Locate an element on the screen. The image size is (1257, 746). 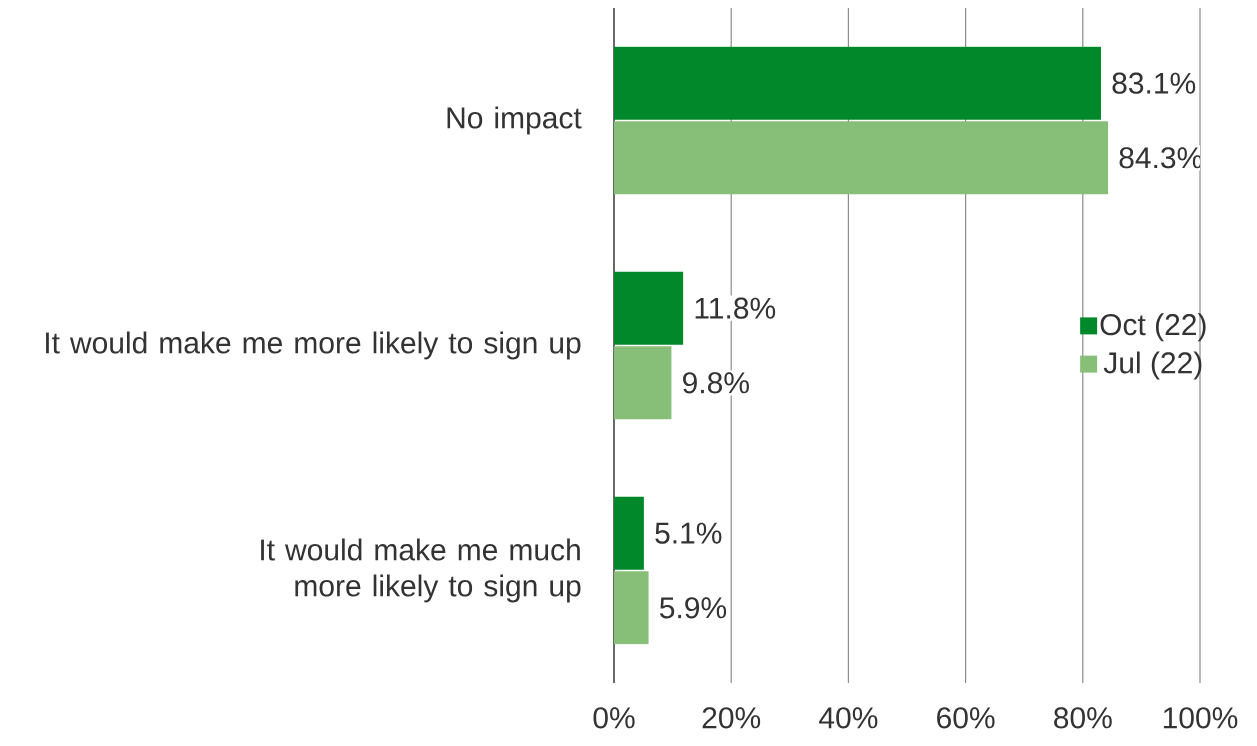
y-tick-label: No impact is located at coordinates (514, 120).